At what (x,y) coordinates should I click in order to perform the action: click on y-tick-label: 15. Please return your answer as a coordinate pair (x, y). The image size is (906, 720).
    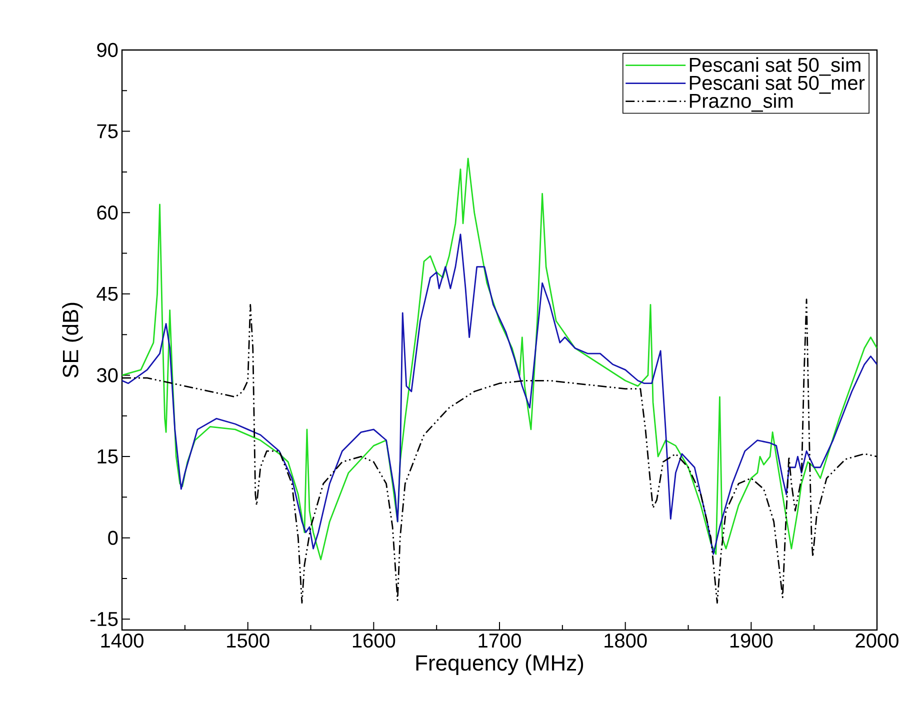
    Looking at the image, I should click on (108, 457).